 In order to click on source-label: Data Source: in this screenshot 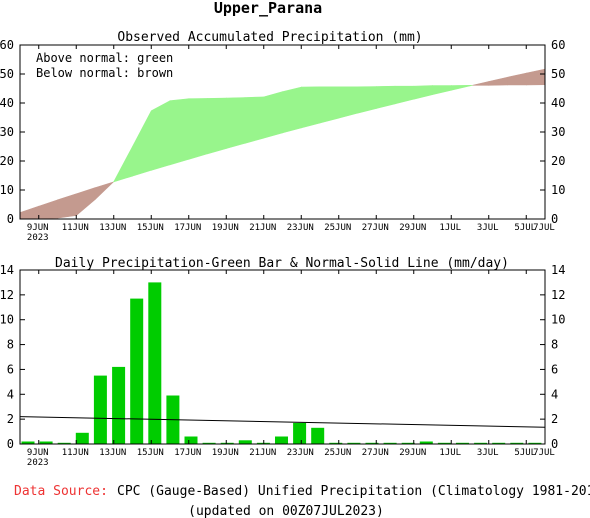, I will do `click(61, 491)`.